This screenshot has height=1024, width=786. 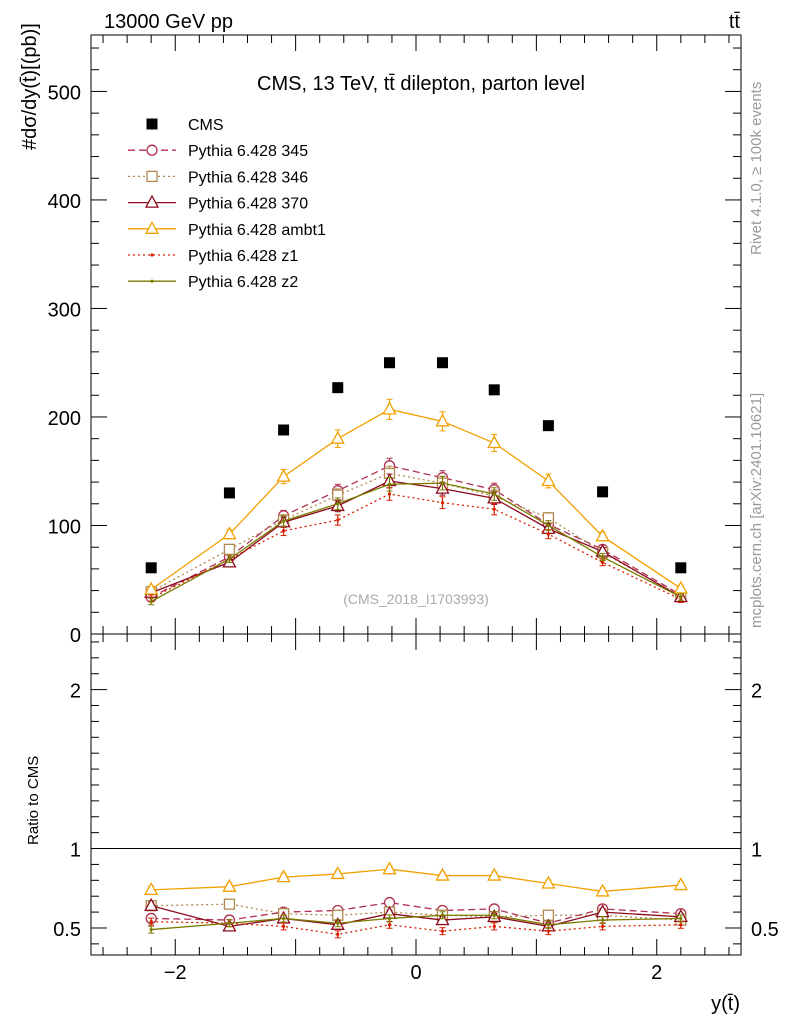 I want to click on y-tick-label: 100, so click(x=64, y=527).